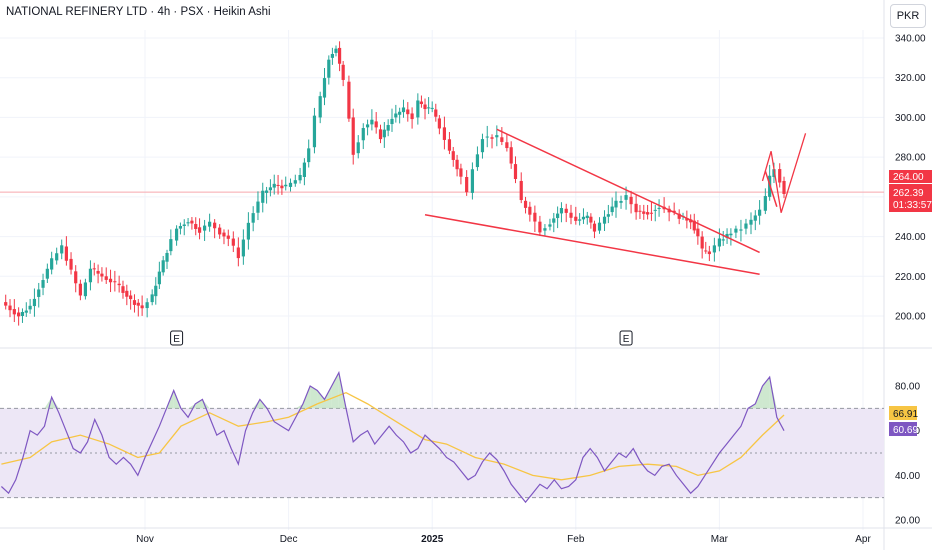 The width and height of the screenshot is (932, 550). I want to click on drawings, so click(615, 202).